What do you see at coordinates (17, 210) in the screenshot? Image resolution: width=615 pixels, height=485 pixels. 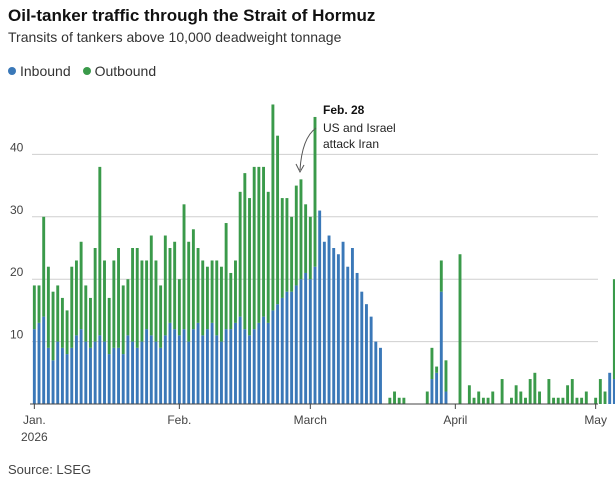 I see `y-tick-label: 30` at bounding box center [17, 210].